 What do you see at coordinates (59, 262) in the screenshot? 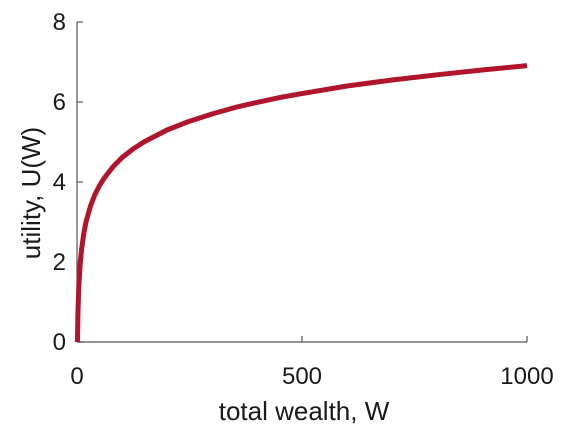
I see `y-tick-label: 2` at bounding box center [59, 262].